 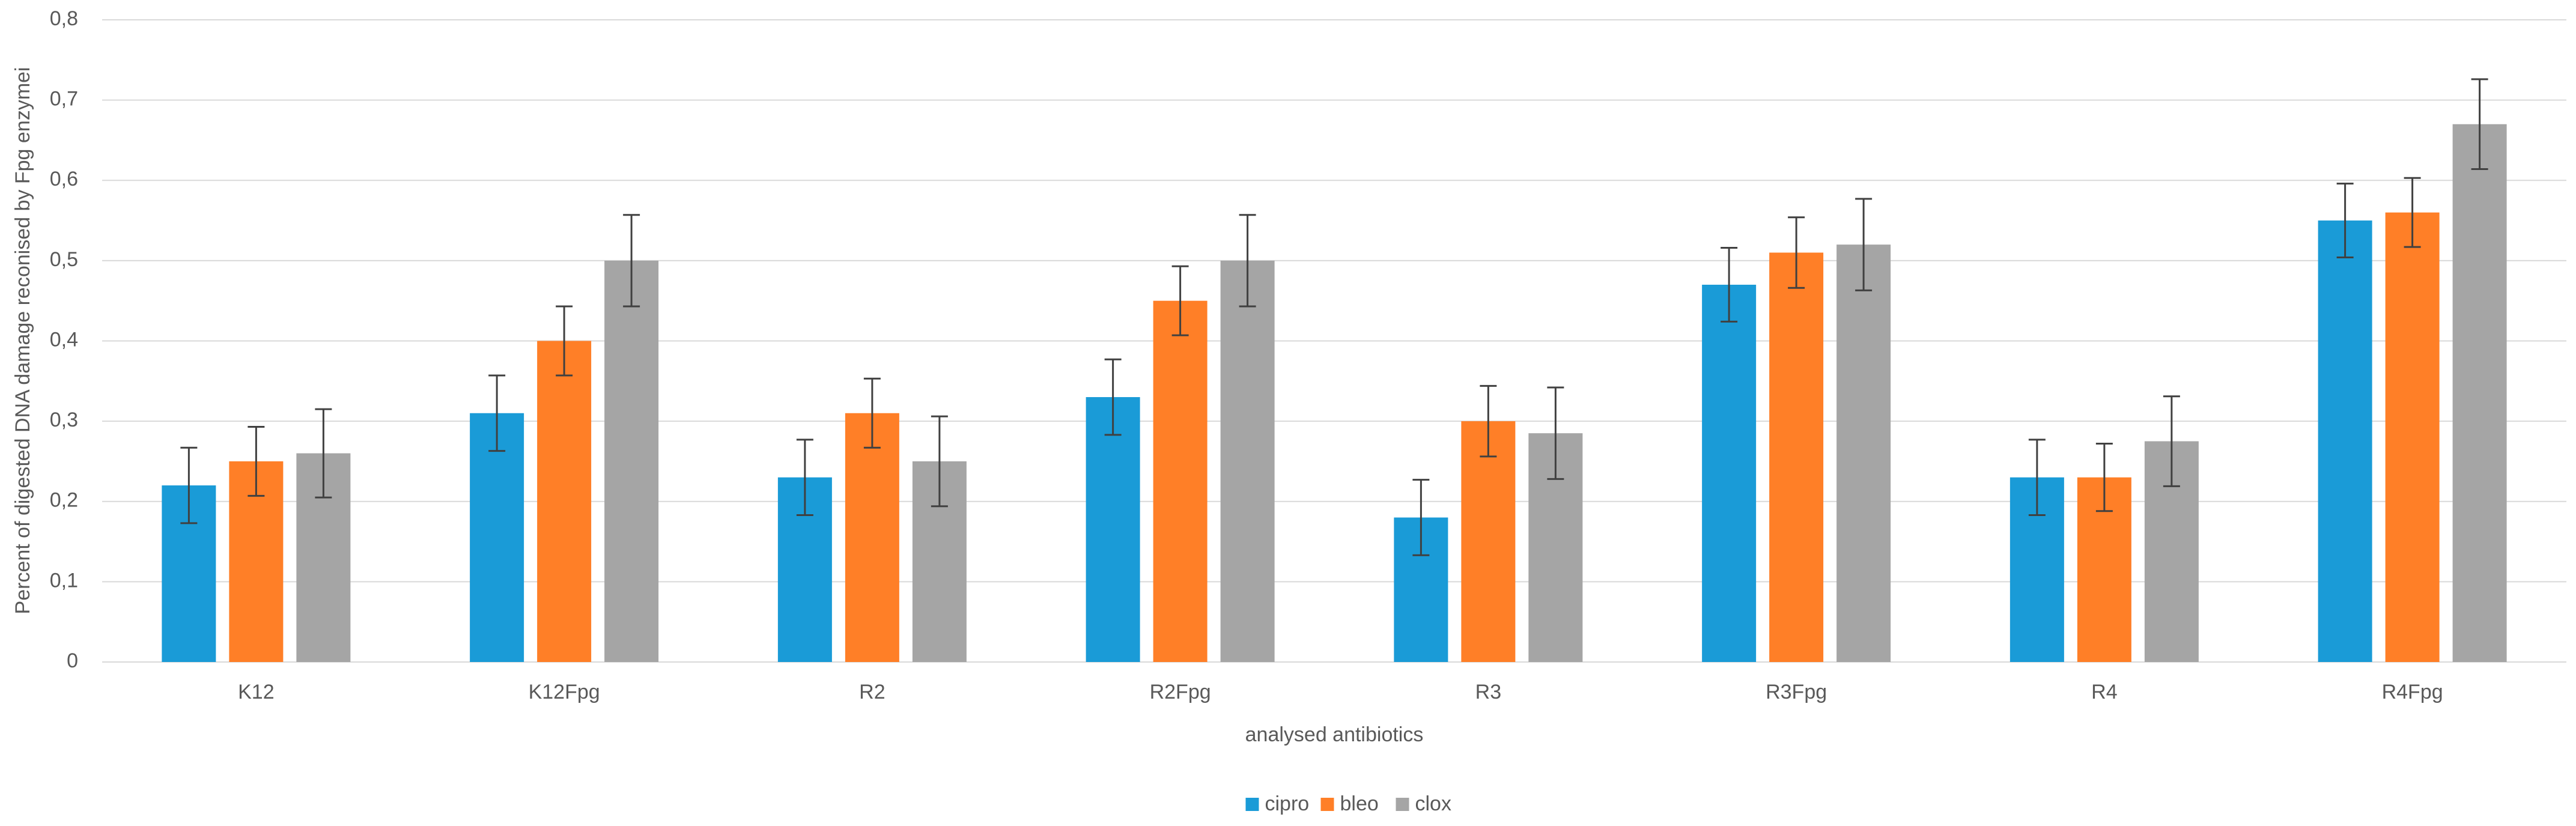 I want to click on y-tick-label: 0, so click(x=72, y=660).